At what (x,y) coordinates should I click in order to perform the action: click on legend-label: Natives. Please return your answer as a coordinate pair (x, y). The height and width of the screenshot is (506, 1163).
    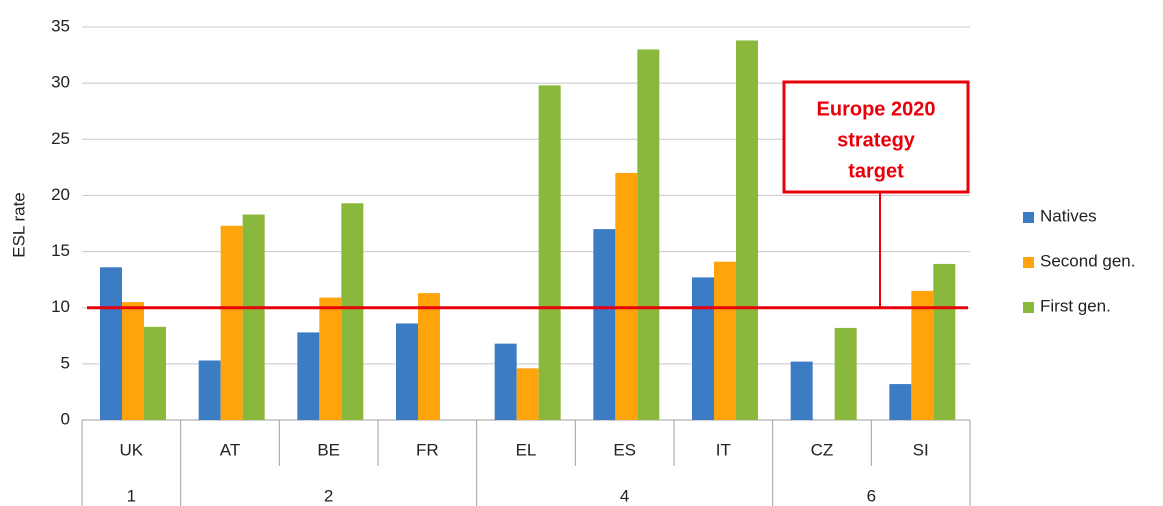
    Looking at the image, I should click on (1068, 215).